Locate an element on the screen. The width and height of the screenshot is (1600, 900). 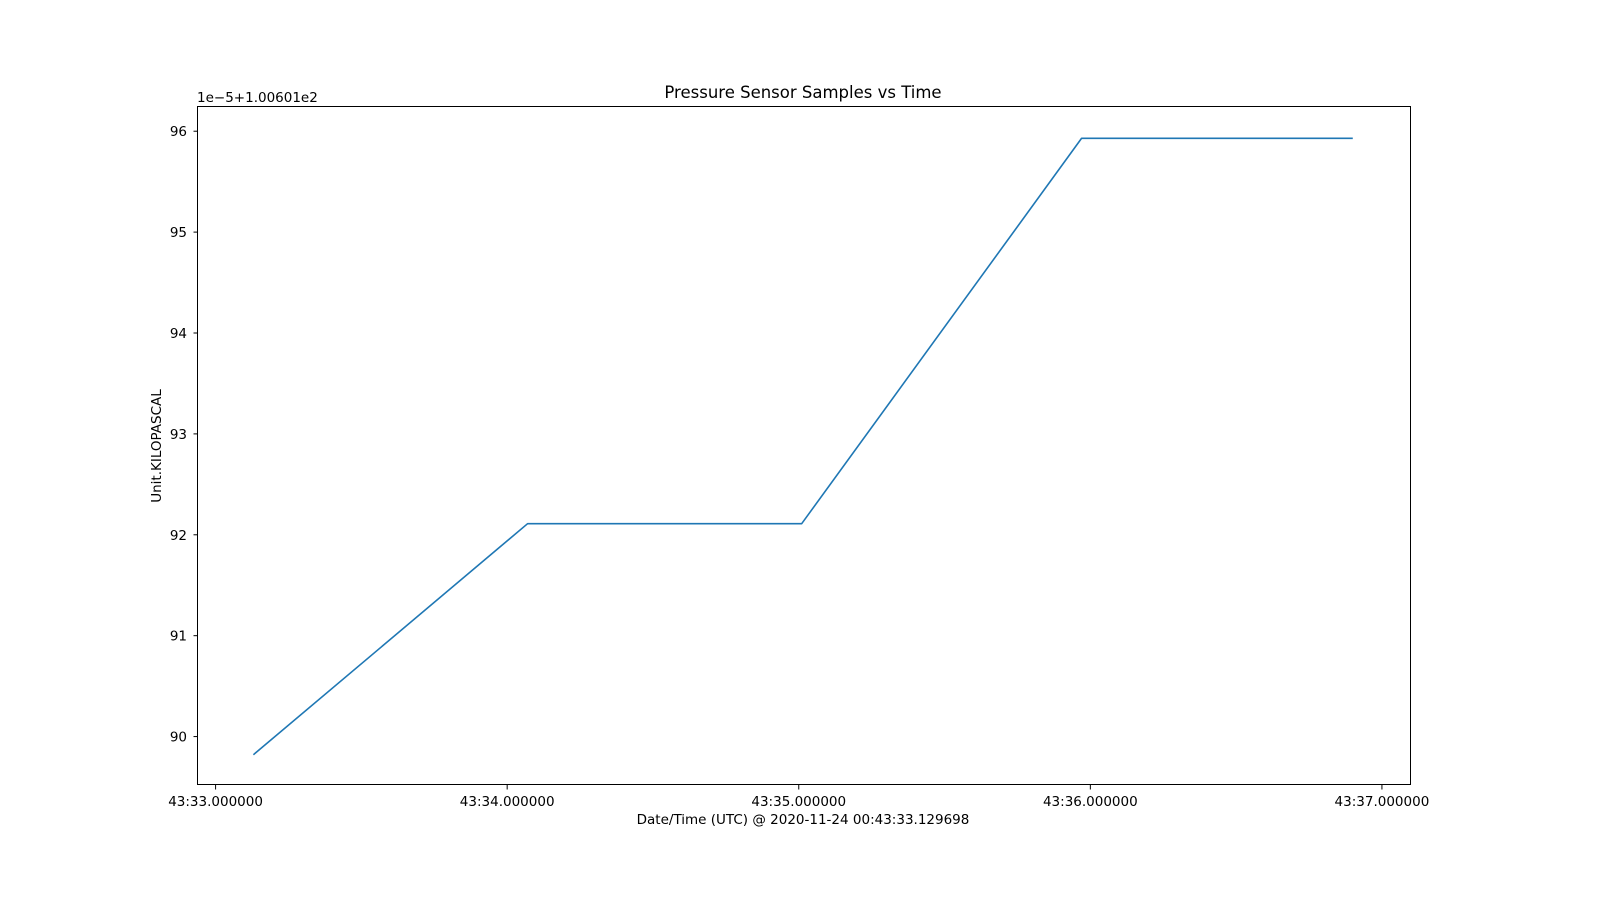
y-tick-label: 94 is located at coordinates (178, 334).